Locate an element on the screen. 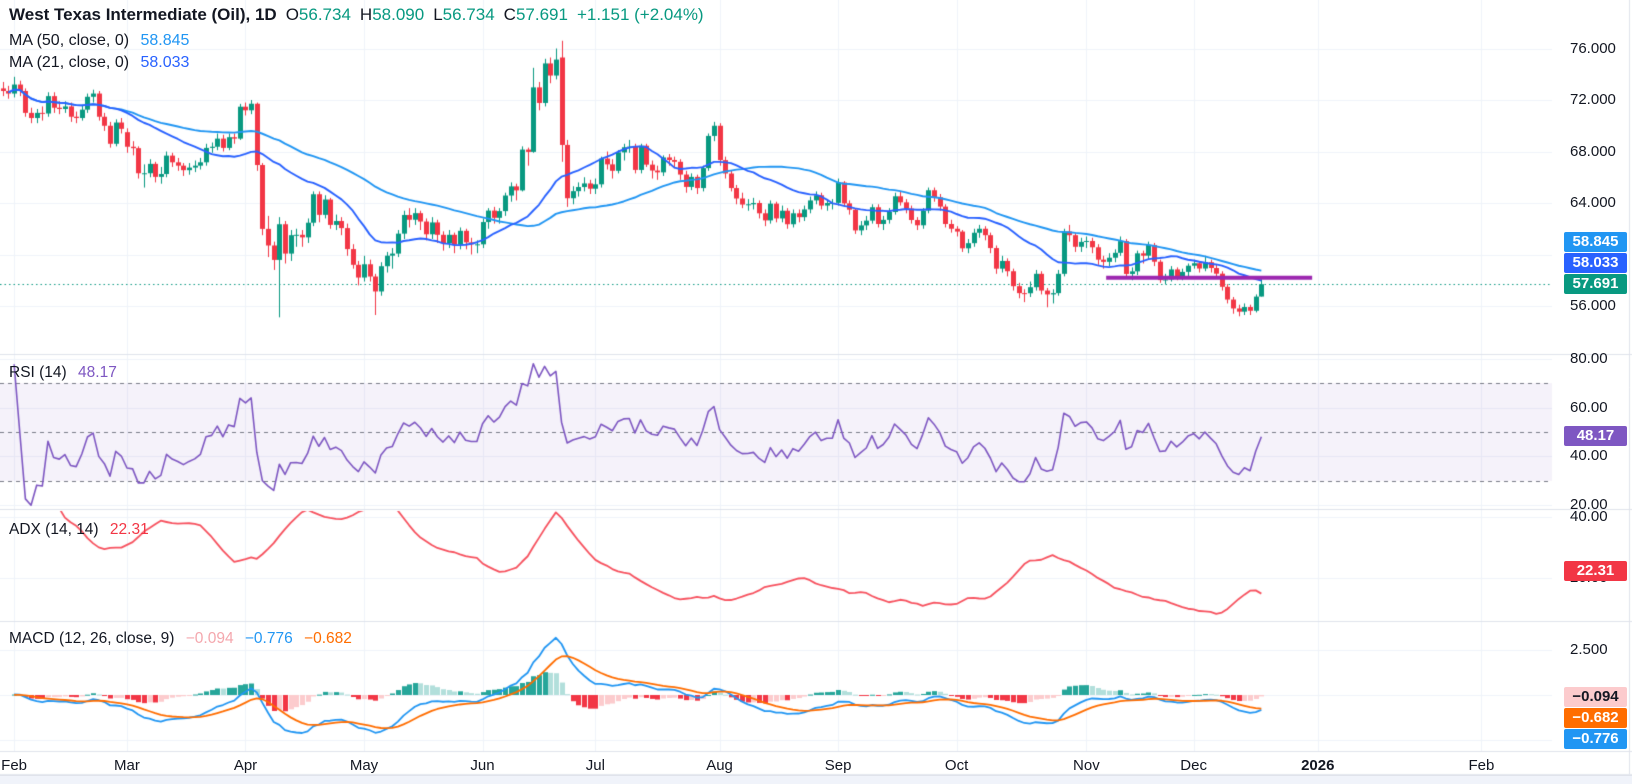 The height and width of the screenshot is (784, 1632). adx-badge: 22.31 is located at coordinates (1595, 570).